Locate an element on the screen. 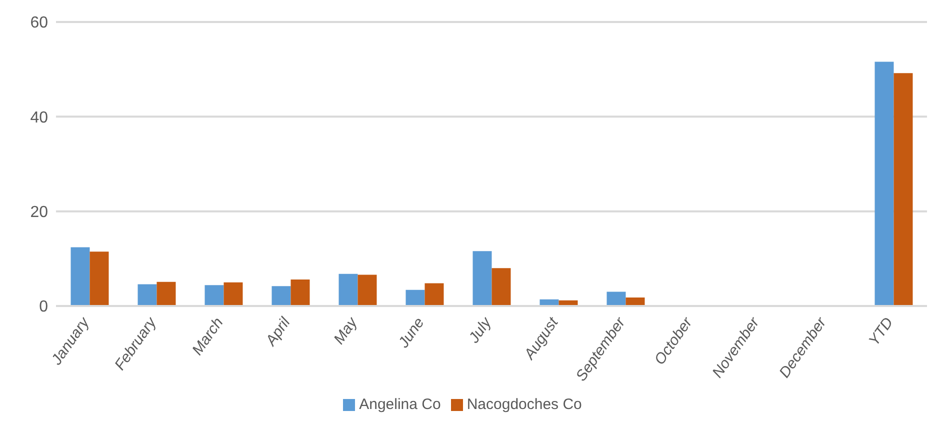 Image resolution: width=945 pixels, height=422 pixels. y-tick-label: 20 is located at coordinates (39, 213).